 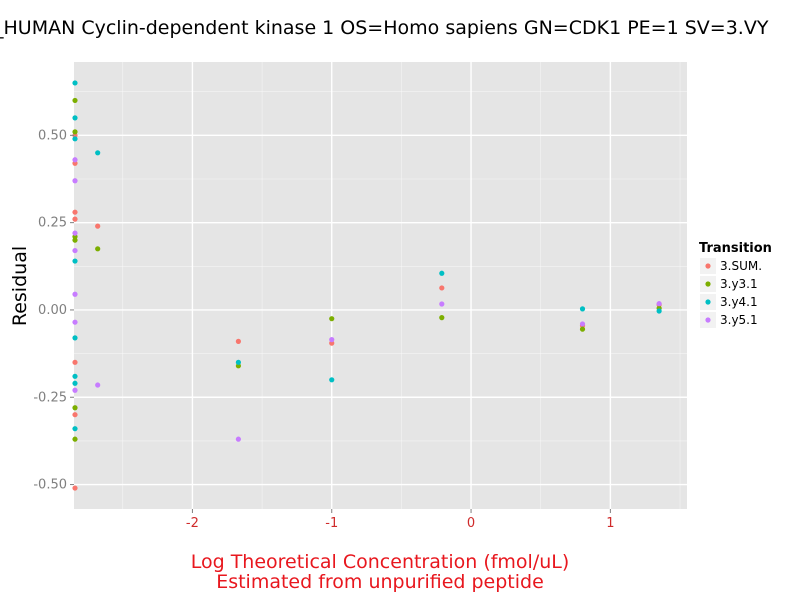 What do you see at coordinates (735, 248) in the screenshot?
I see `legend-title: Transition` at bounding box center [735, 248].